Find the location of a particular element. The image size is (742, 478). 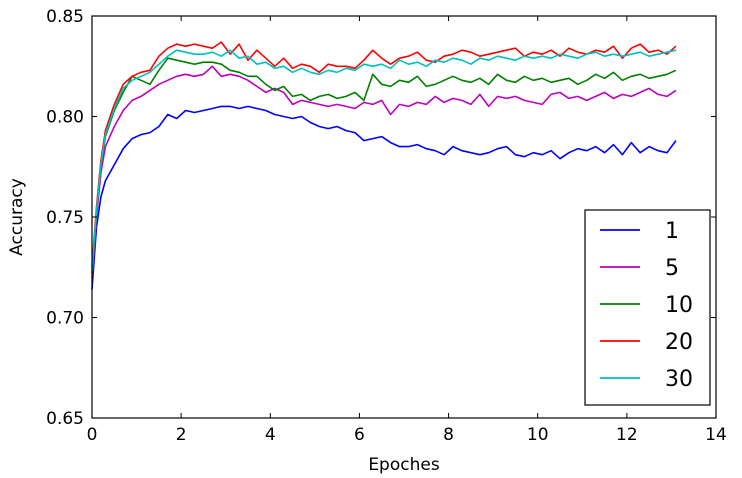

x-tick-label: 10 is located at coordinates (538, 435).